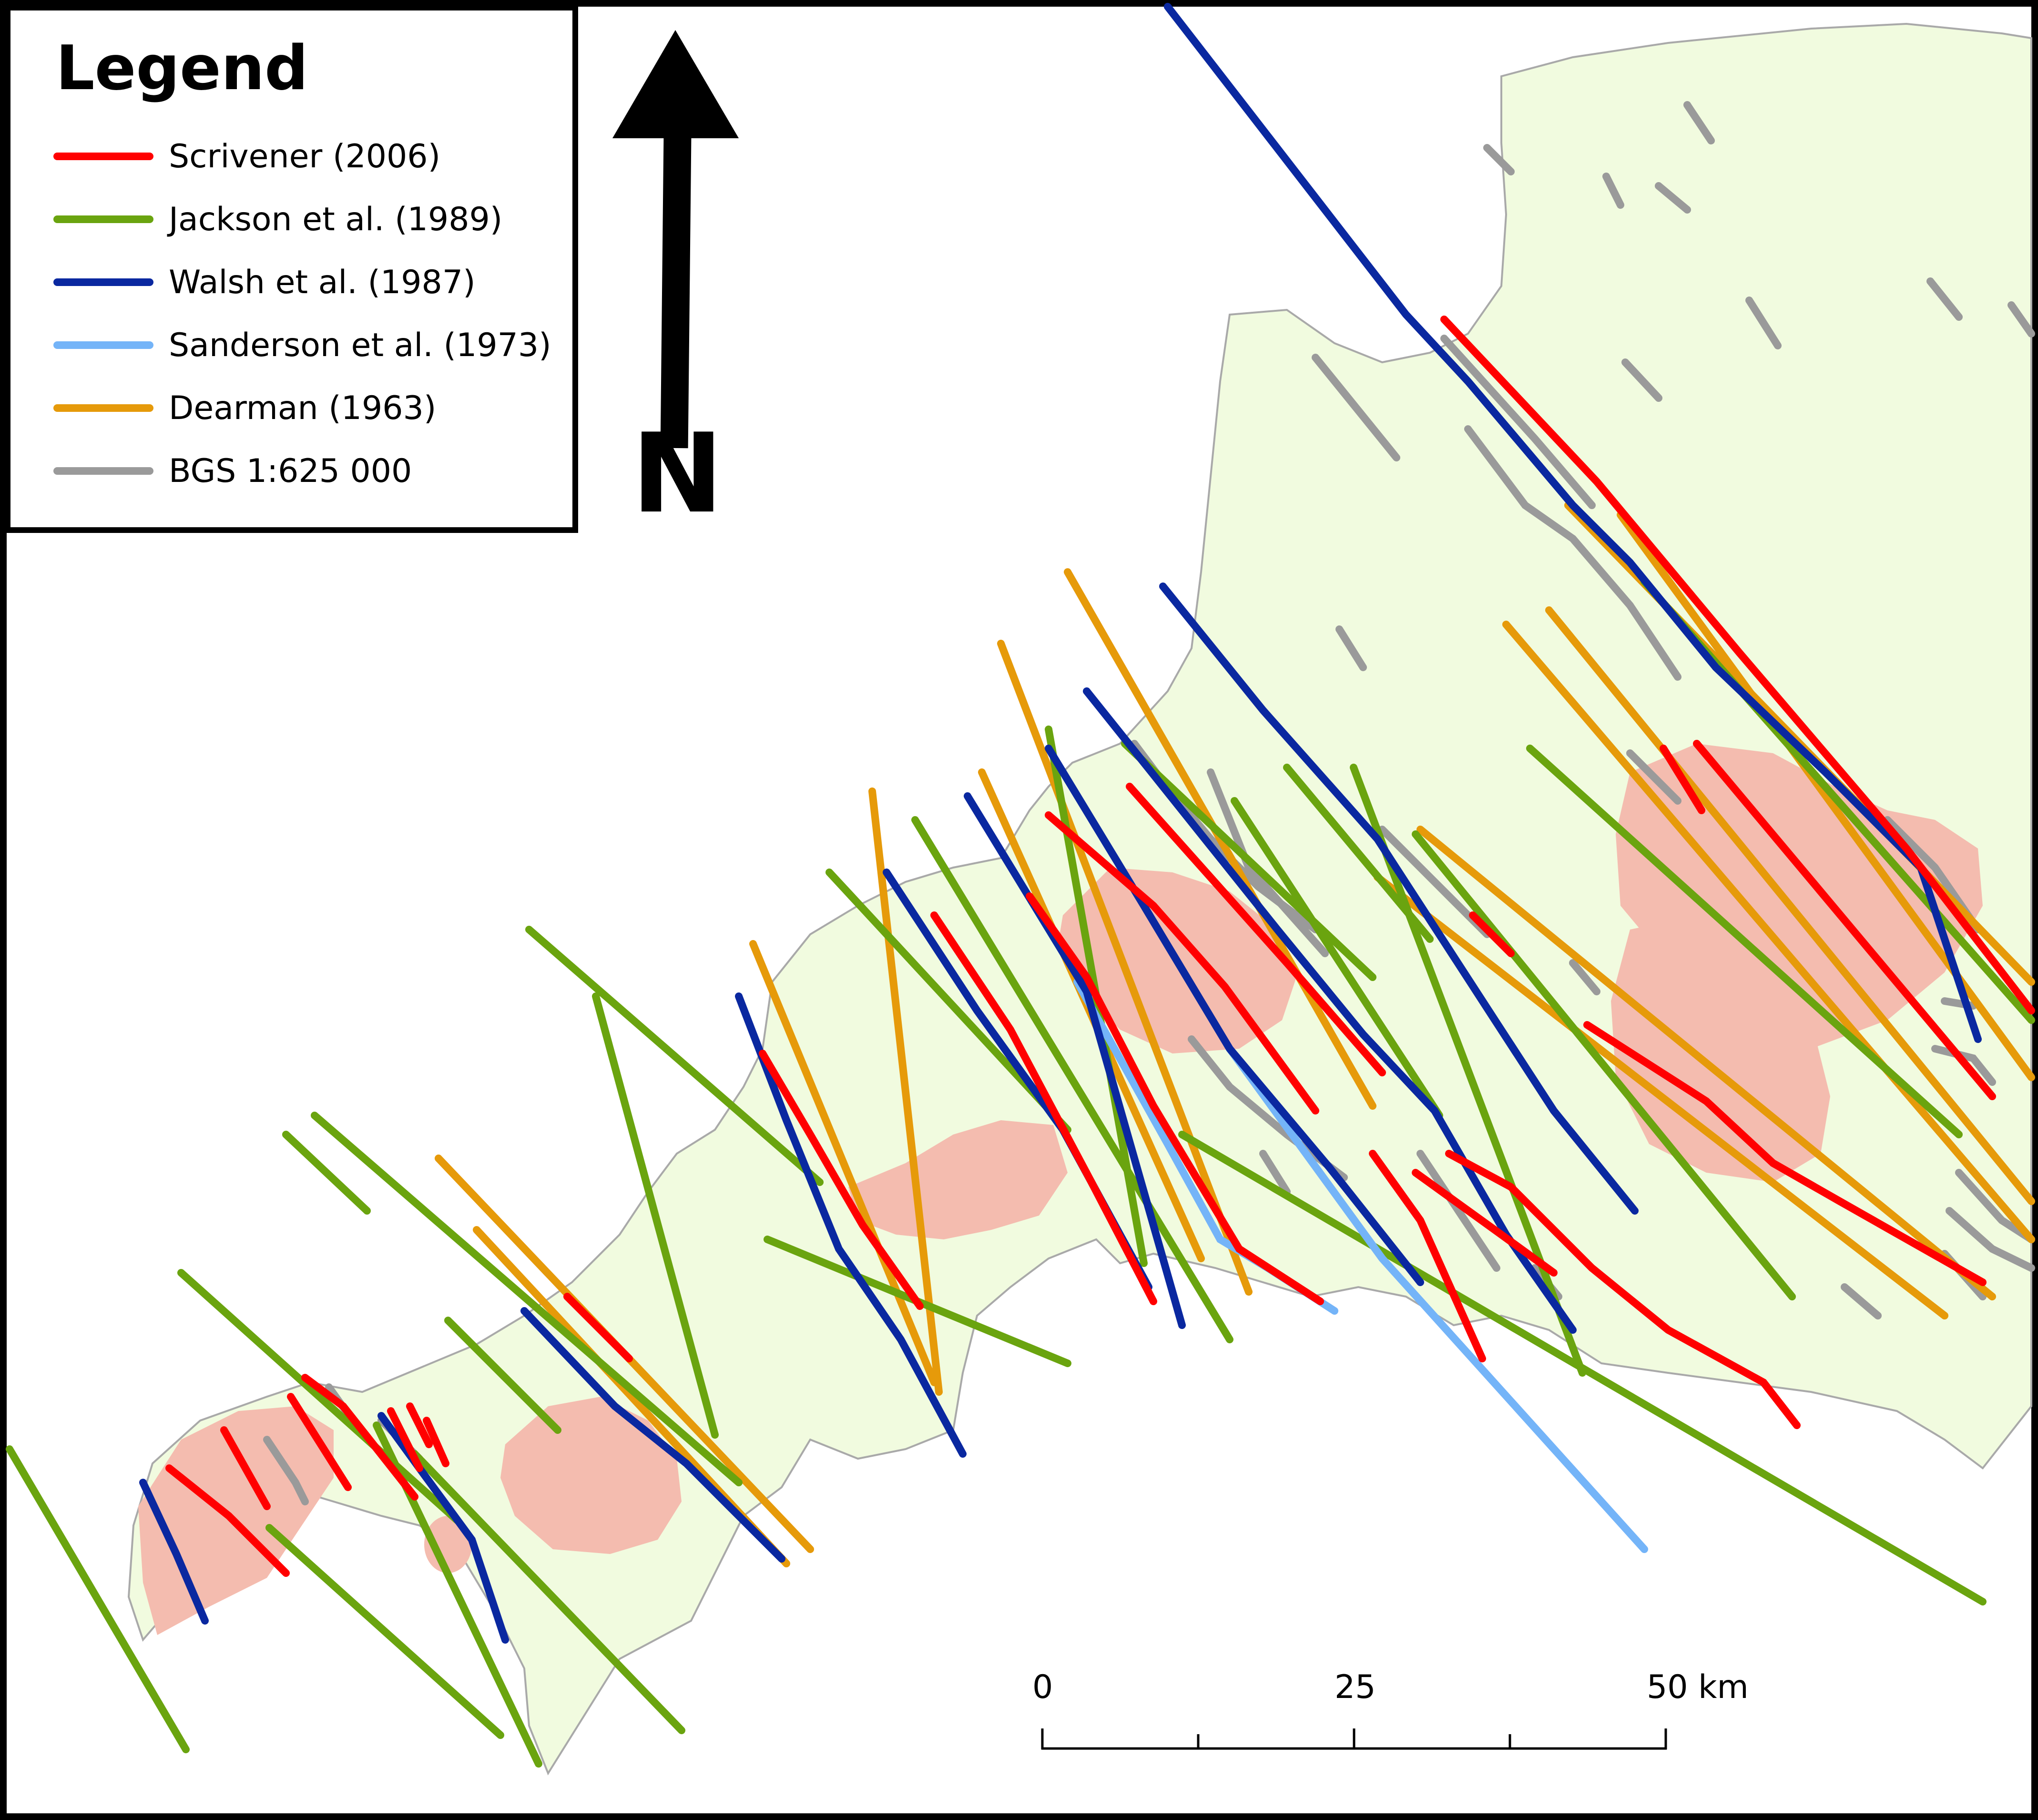 The height and width of the screenshot is (1820, 2038). What do you see at coordinates (1042, 1687) in the screenshot?
I see `scale-label-0: 0` at bounding box center [1042, 1687].